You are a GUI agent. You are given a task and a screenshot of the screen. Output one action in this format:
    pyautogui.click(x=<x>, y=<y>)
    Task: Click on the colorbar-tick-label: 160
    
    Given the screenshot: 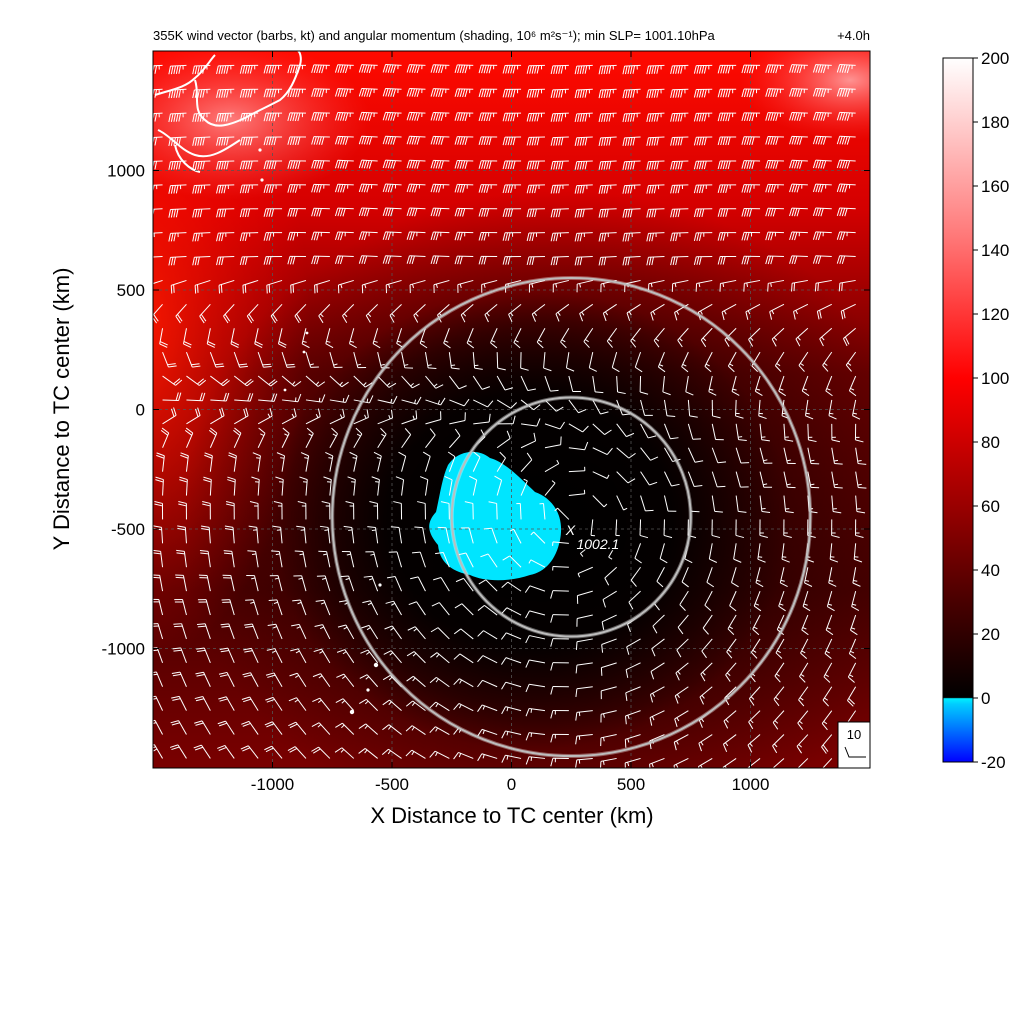 What is the action you would take?
    pyautogui.click(x=995, y=186)
    